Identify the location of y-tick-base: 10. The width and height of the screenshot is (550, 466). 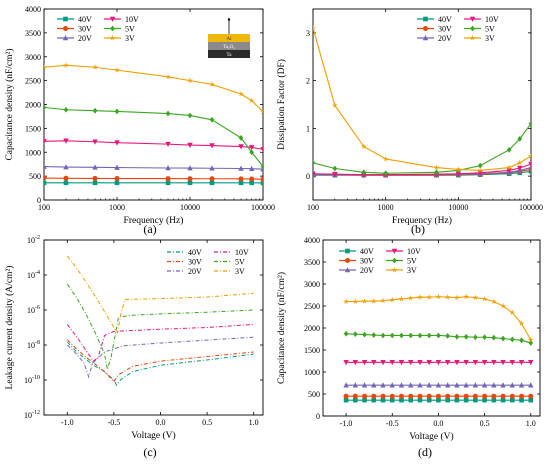
(31, 310).